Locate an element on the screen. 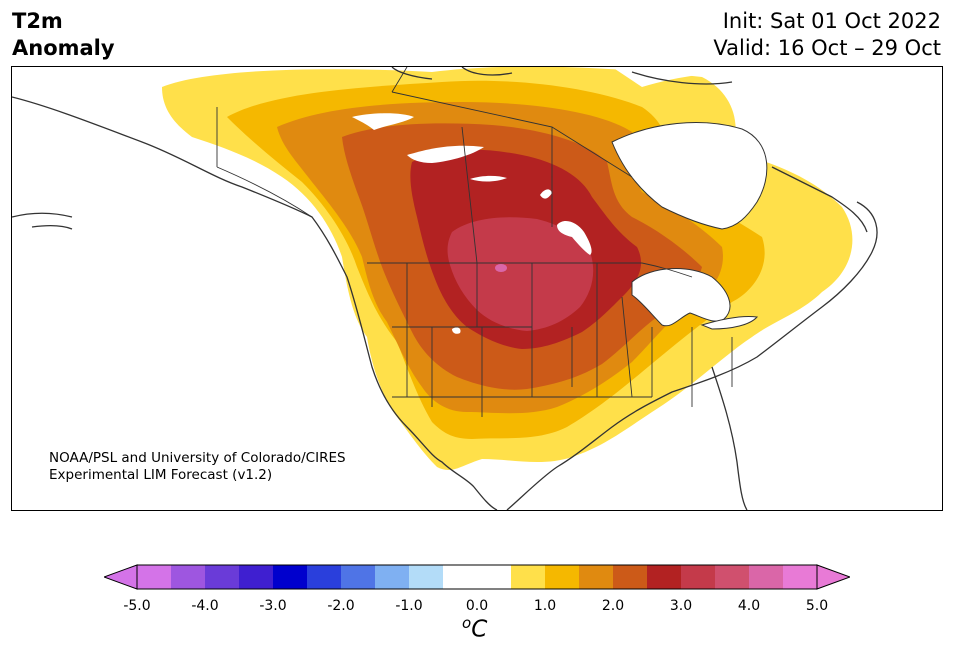  lake-winnipeg is located at coordinates (574, 238).